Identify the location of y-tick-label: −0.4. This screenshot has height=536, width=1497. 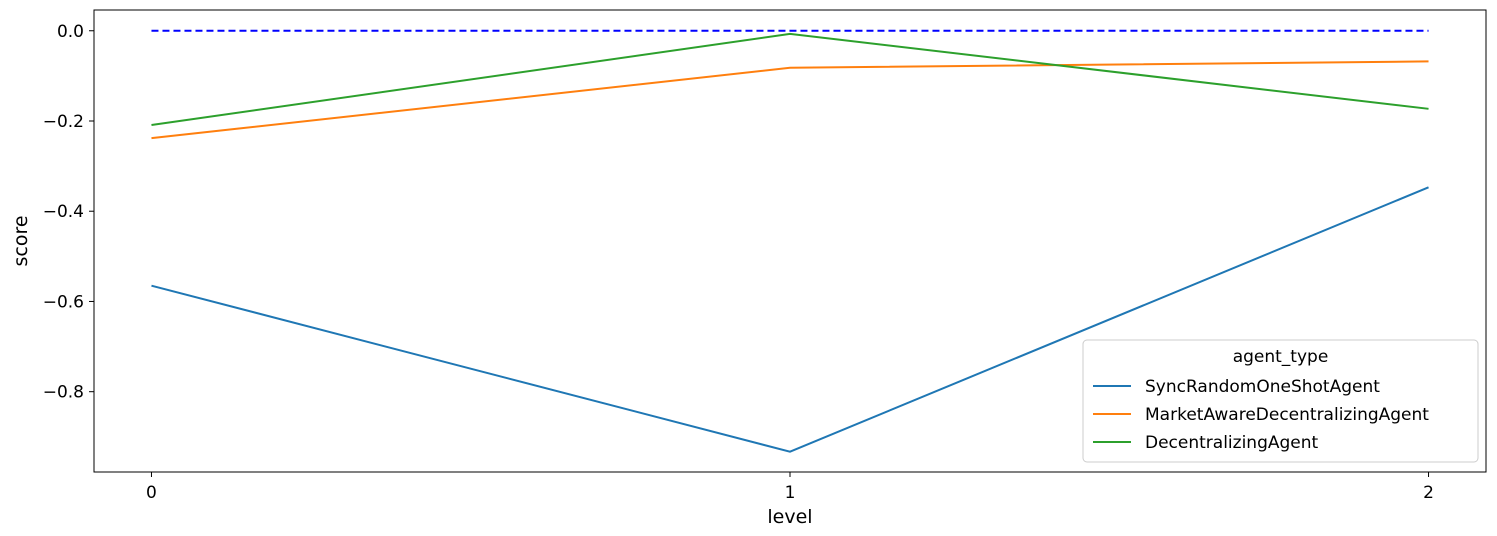
(63, 212).